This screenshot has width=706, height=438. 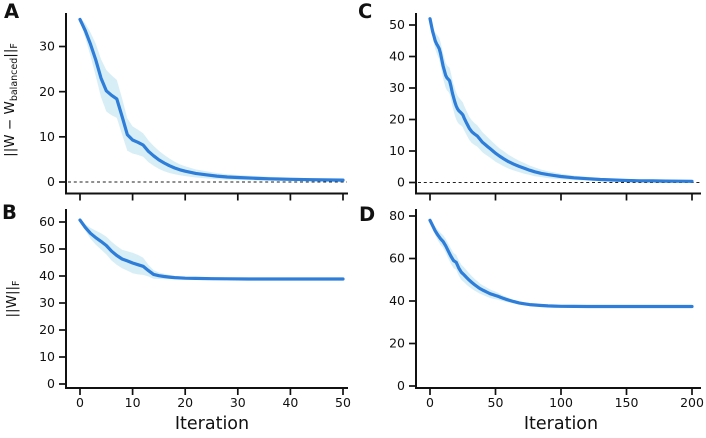 I want to click on x-tick-label: 200, so click(x=692, y=402).